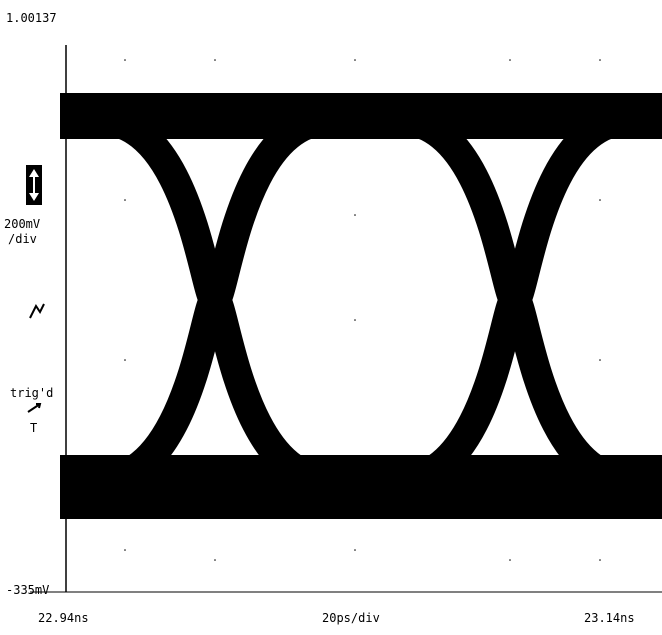 The width and height of the screenshot is (662, 635). What do you see at coordinates (33, 428) in the screenshot?
I see `trigger-marker: T` at bounding box center [33, 428].